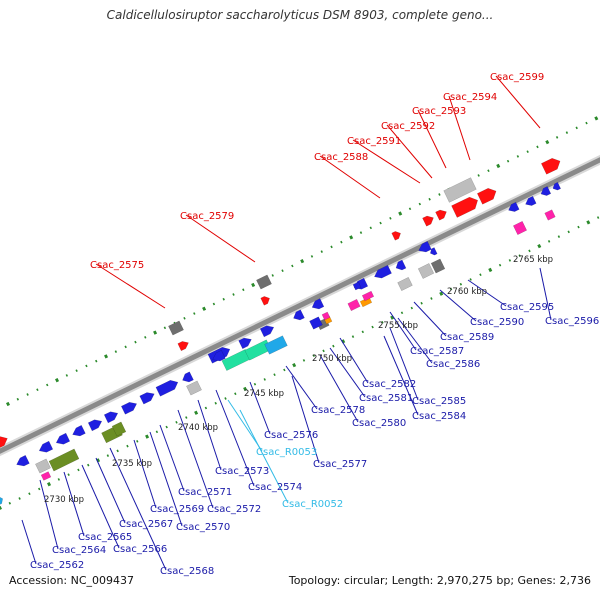  What do you see at coordinates (467, 337) in the screenshot?
I see `gene-label: Csac_2589` at bounding box center [467, 337].